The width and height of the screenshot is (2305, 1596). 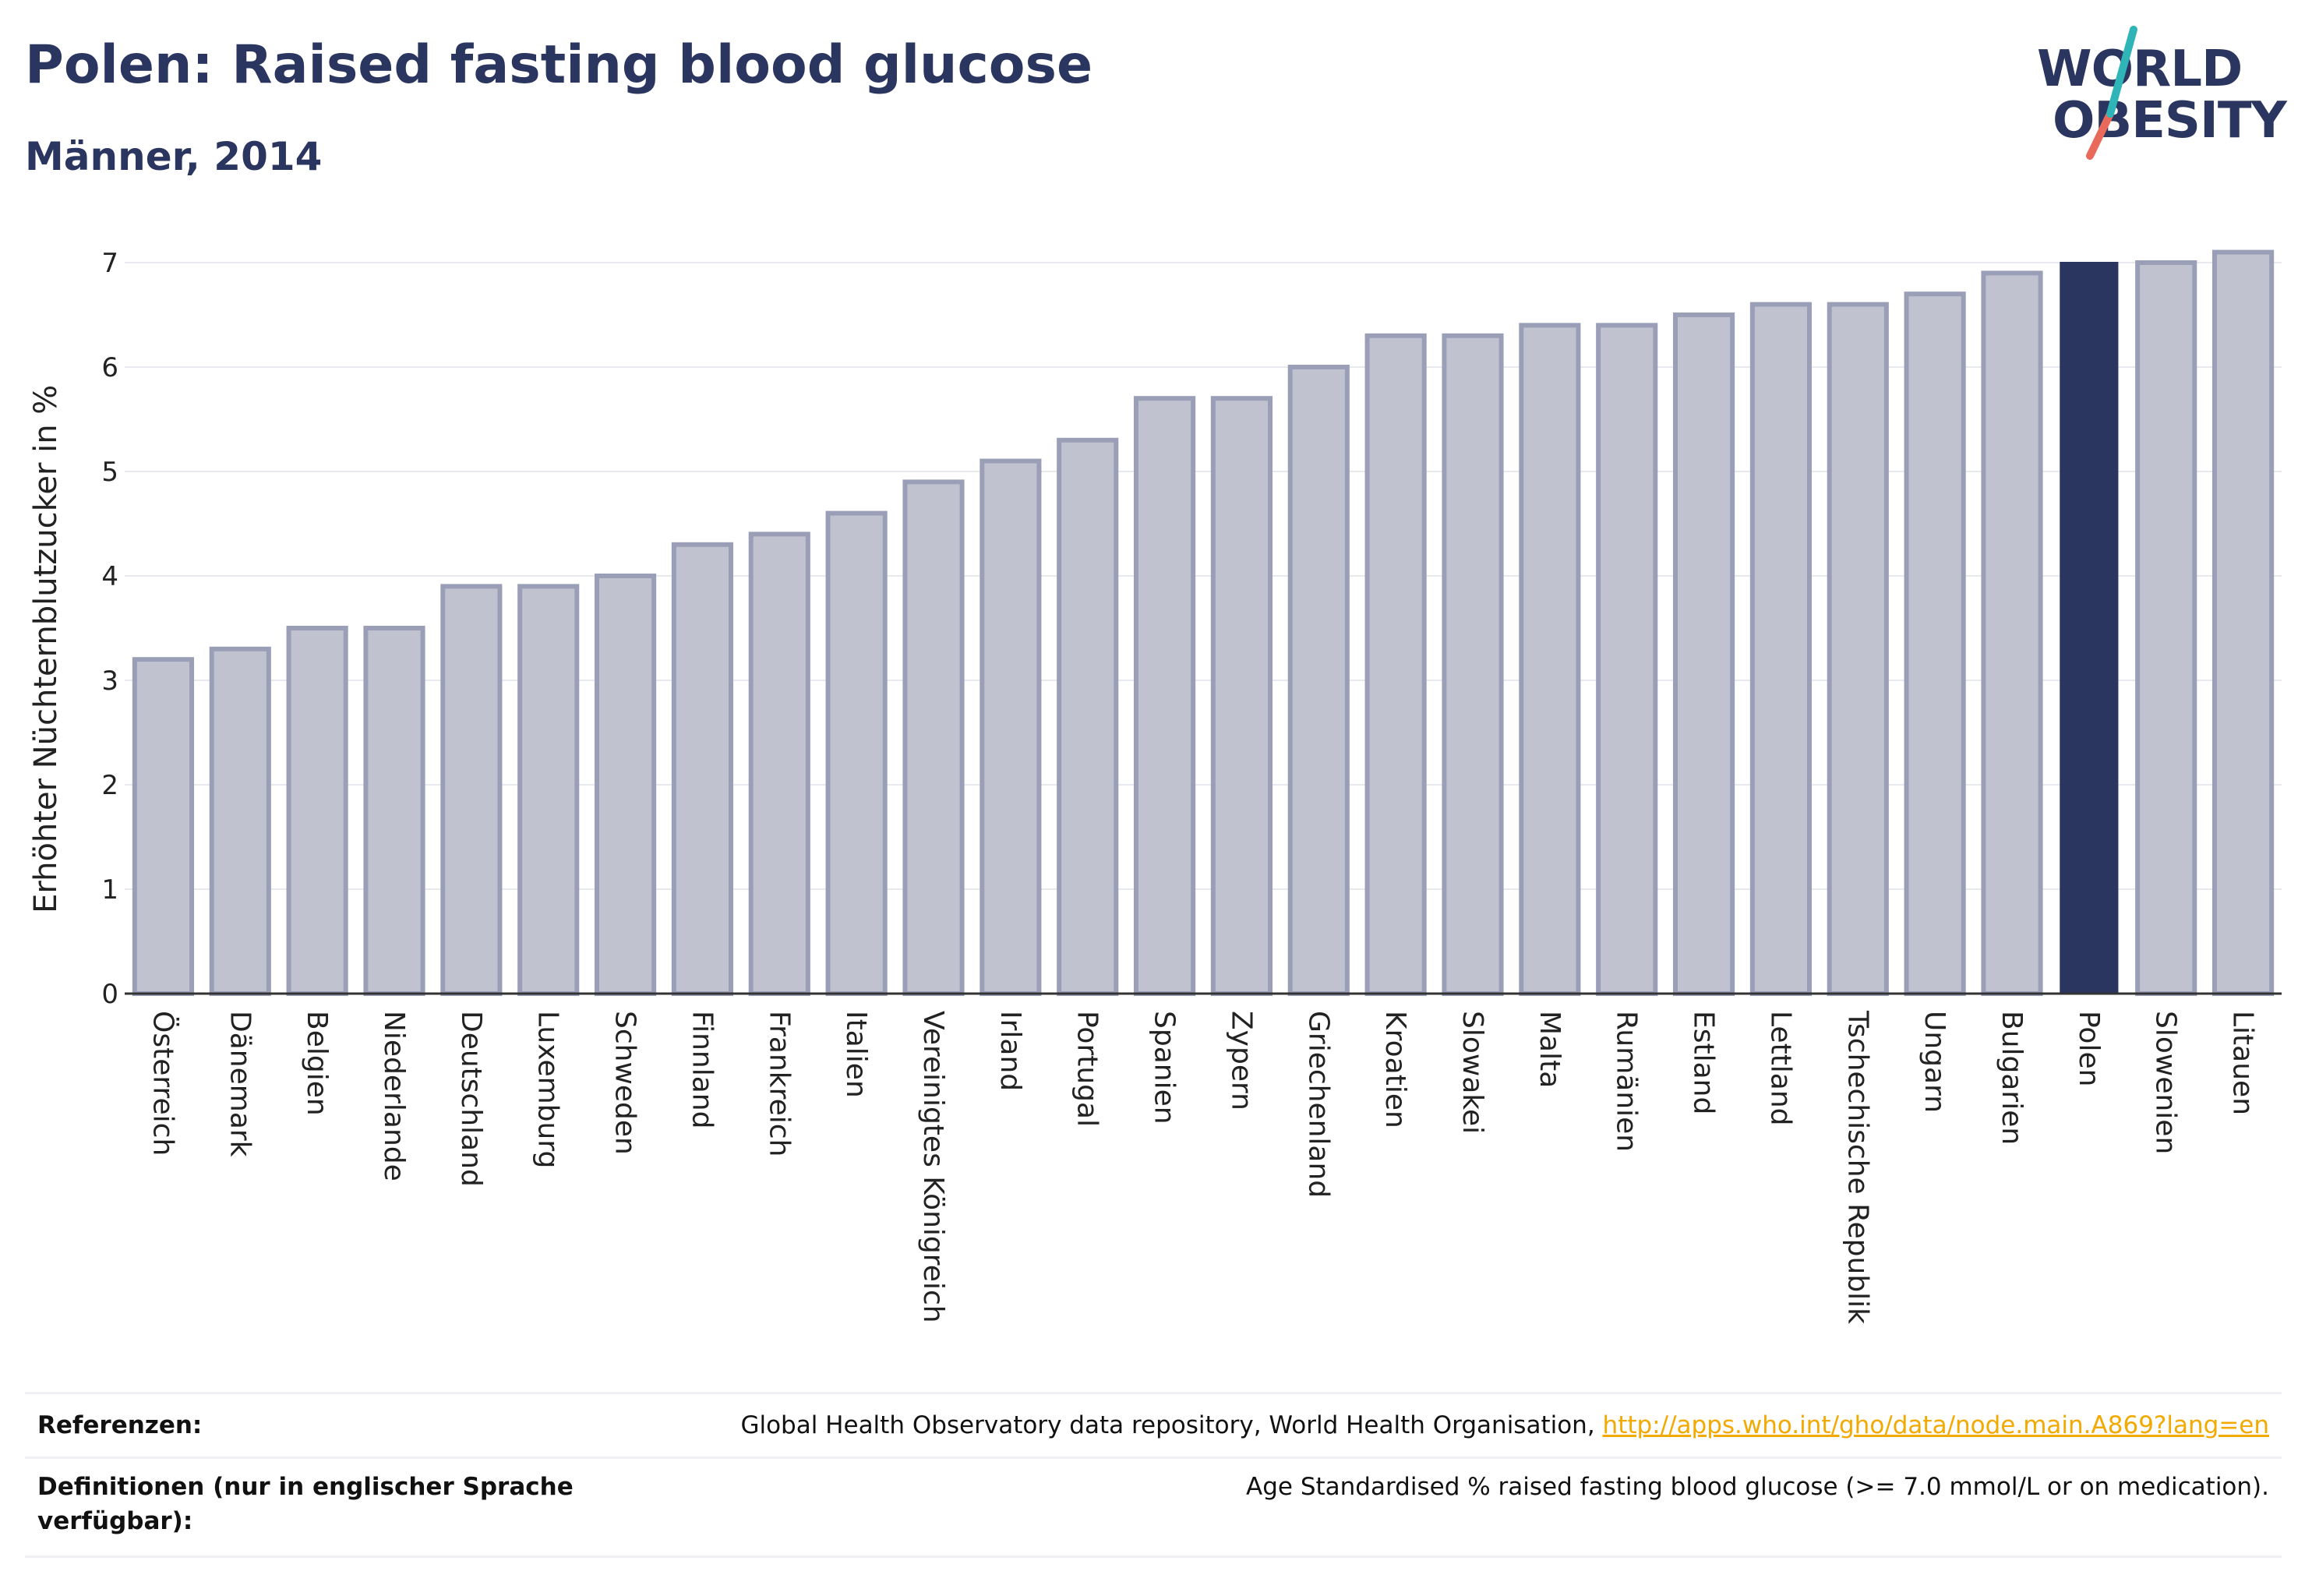 What do you see at coordinates (109, 367) in the screenshot?
I see `y-tick-label: 6` at bounding box center [109, 367].